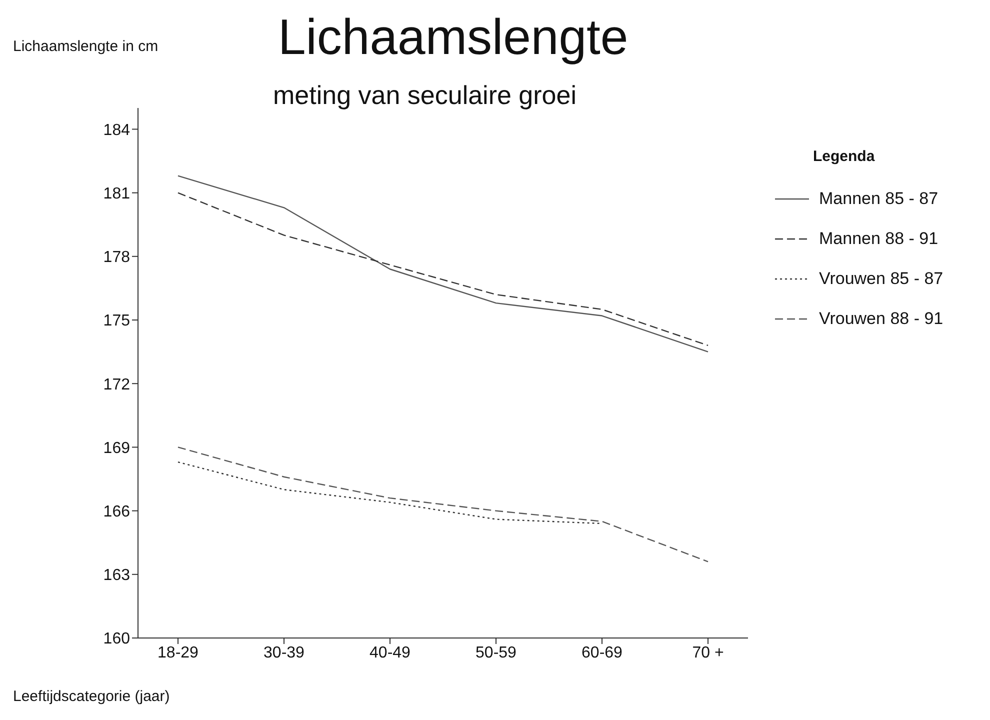  I want to click on y-tick-label: 175, so click(116, 321).